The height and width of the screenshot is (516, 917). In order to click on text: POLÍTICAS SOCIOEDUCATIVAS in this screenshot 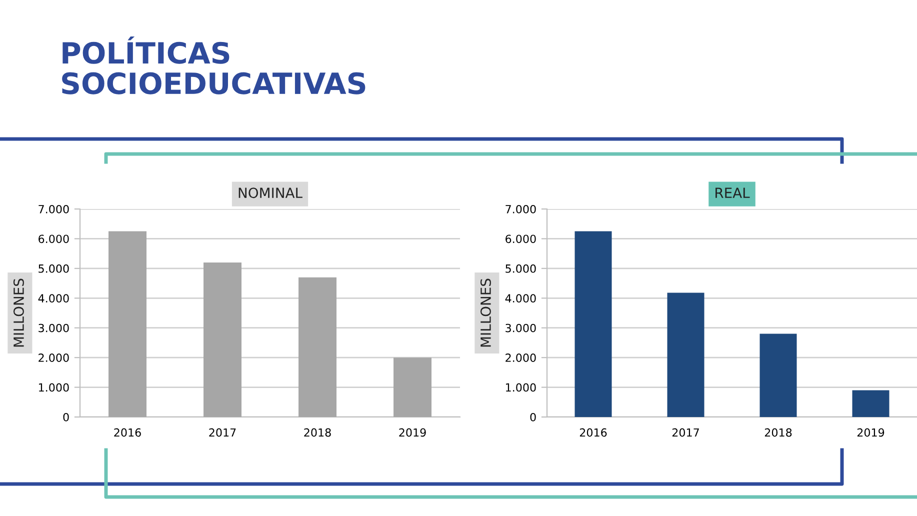, I will do `click(214, 65)`.